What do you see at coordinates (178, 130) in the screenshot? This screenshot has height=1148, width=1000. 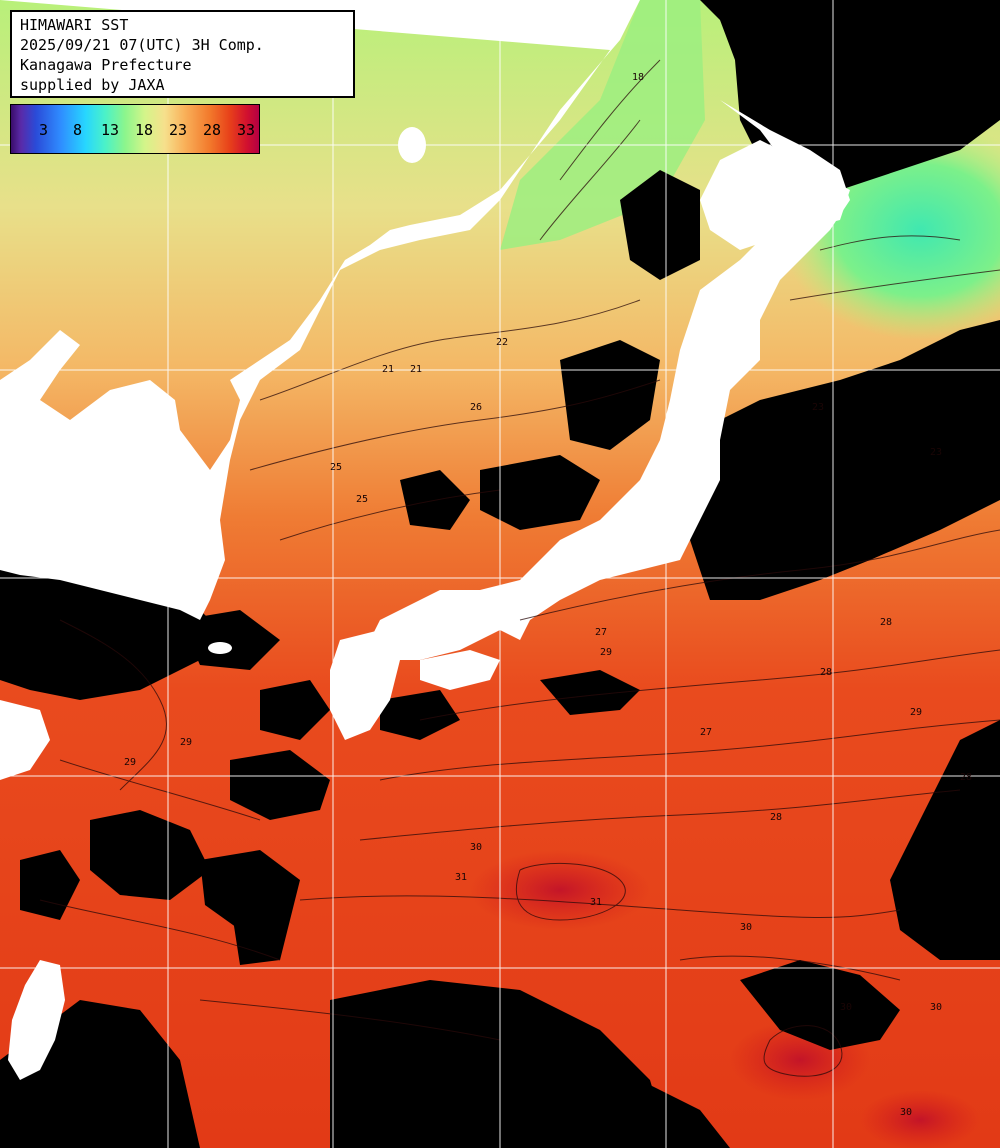 I see `legend-tick: 23` at bounding box center [178, 130].